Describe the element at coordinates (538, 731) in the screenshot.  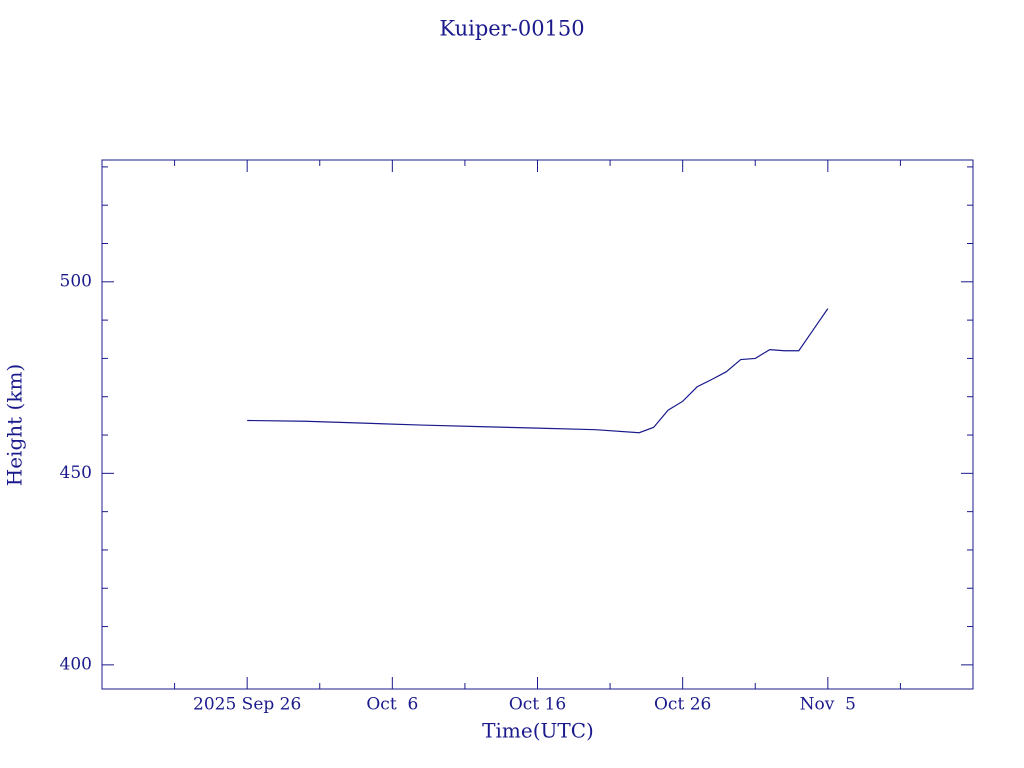
I see `x-axis-label: Time(UTC)` at that location.